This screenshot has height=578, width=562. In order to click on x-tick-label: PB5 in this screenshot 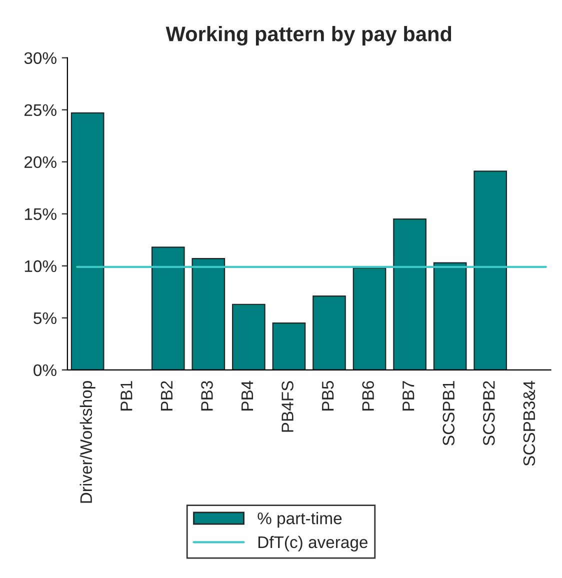, I will do `click(328, 395)`.